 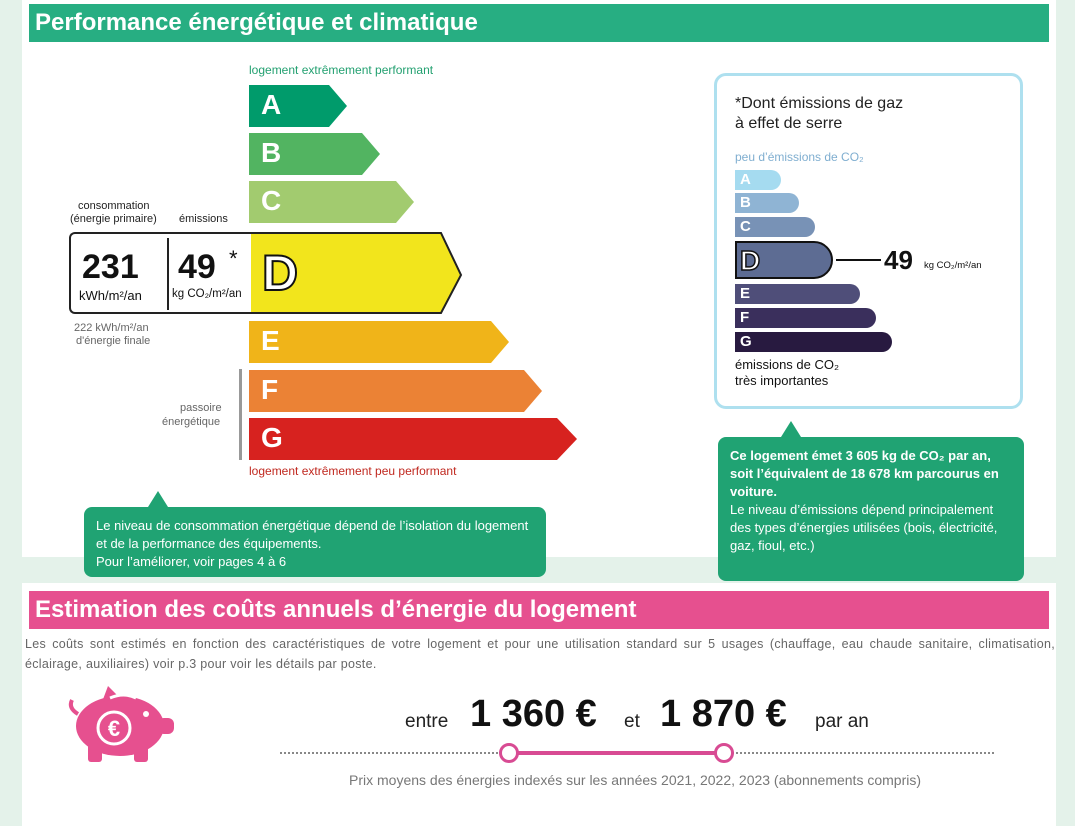 What do you see at coordinates (724, 753) in the screenshot?
I see `cost-range-max-marker` at bounding box center [724, 753].